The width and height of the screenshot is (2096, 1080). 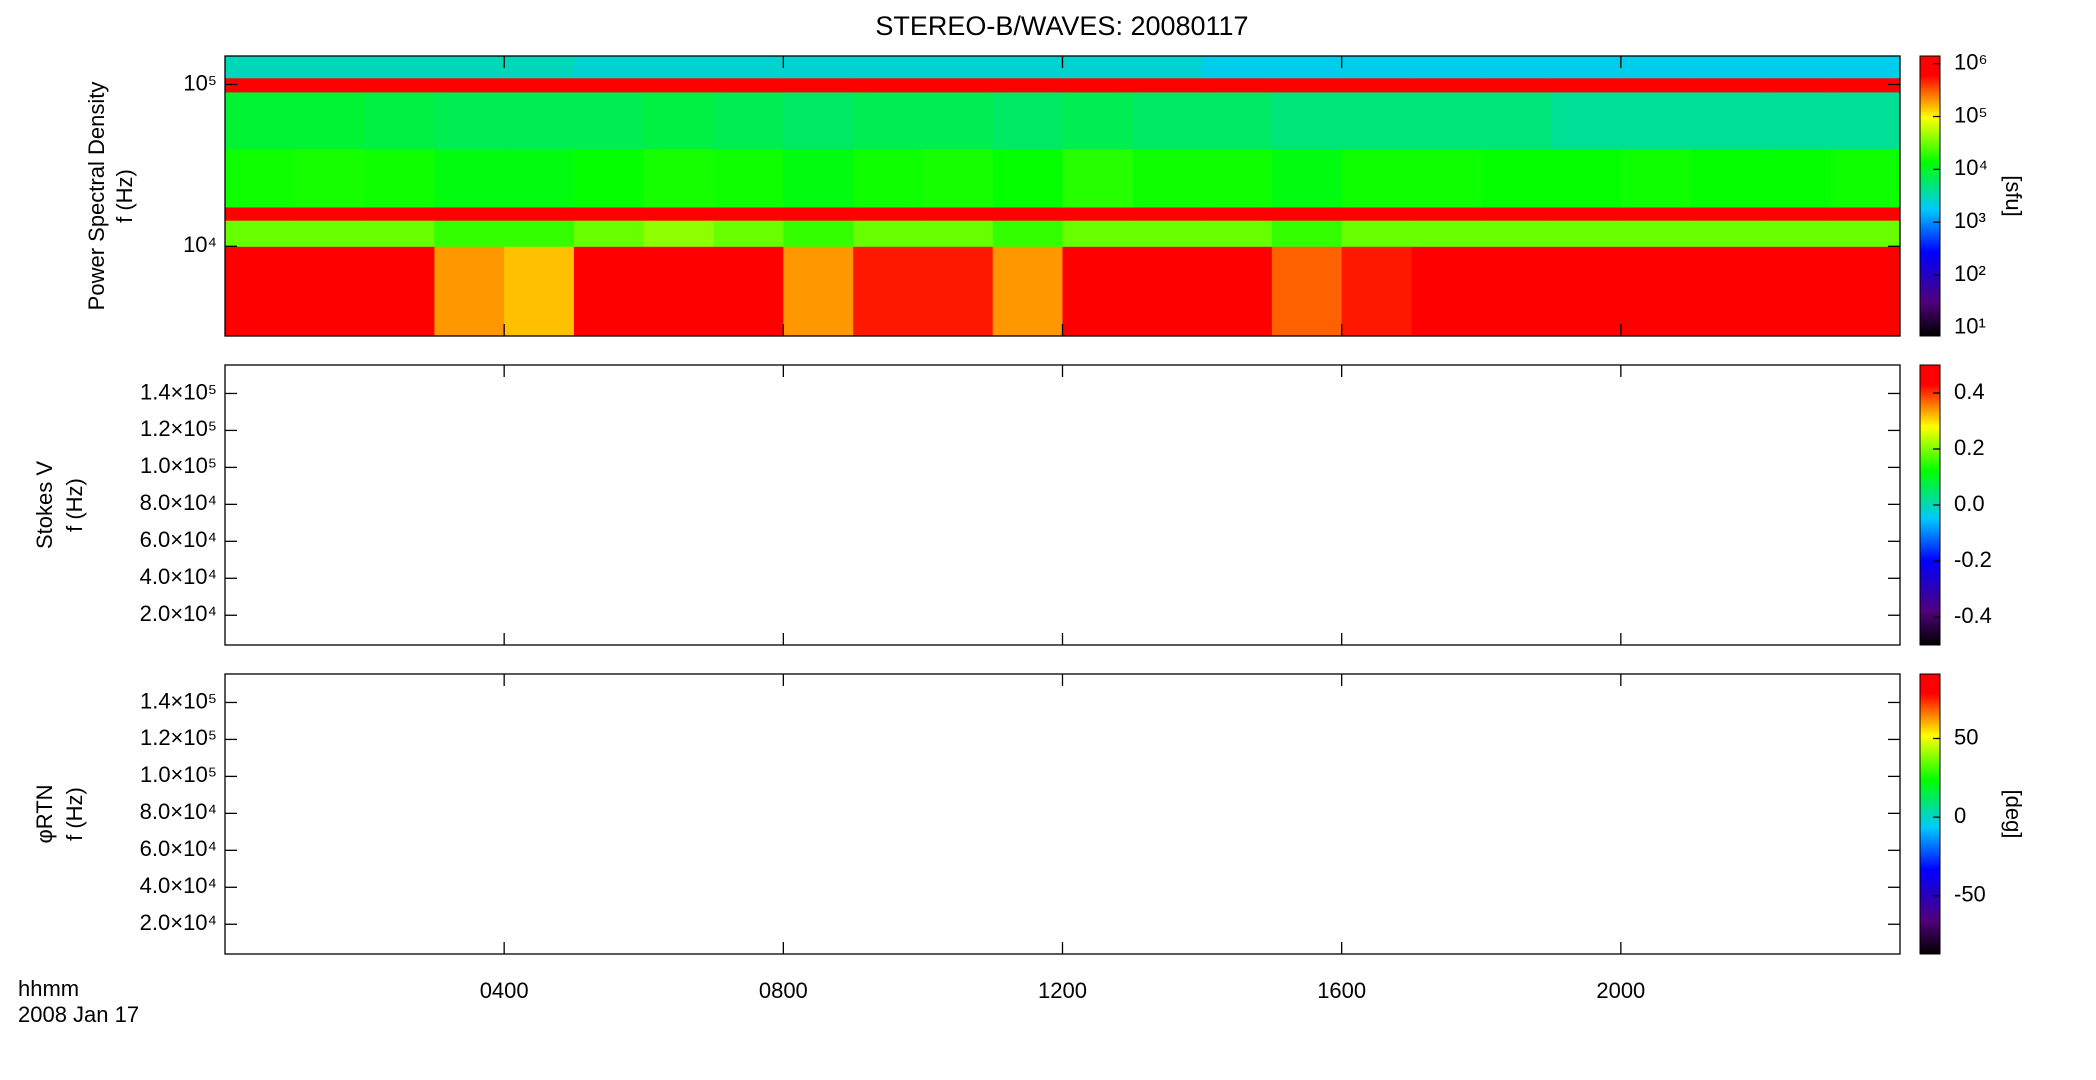 What do you see at coordinates (2013, 814) in the screenshot?
I see `colorbar-label: [deg]` at bounding box center [2013, 814].